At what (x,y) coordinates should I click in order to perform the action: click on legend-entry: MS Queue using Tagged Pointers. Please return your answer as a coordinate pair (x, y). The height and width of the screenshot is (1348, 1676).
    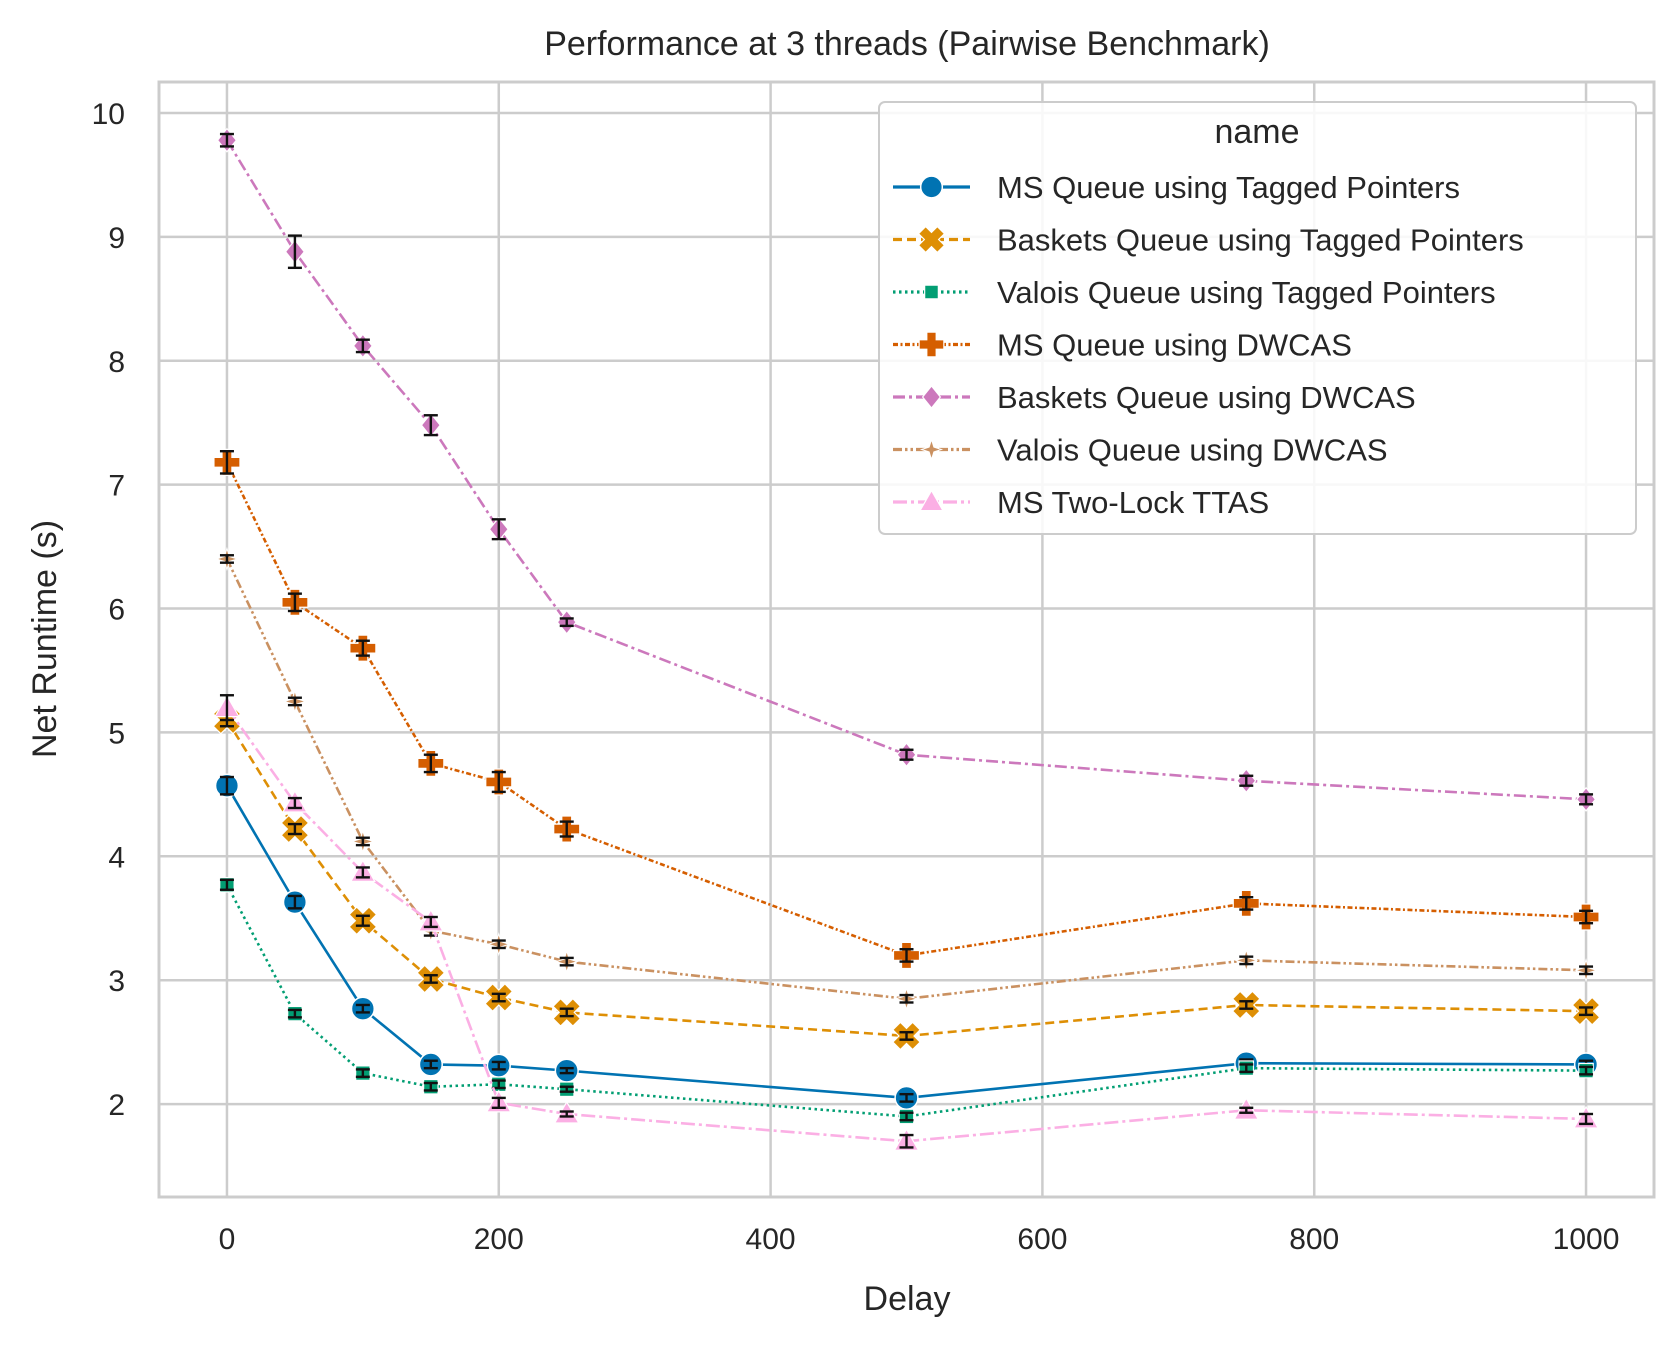
    Looking at the image, I should click on (1176, 187).